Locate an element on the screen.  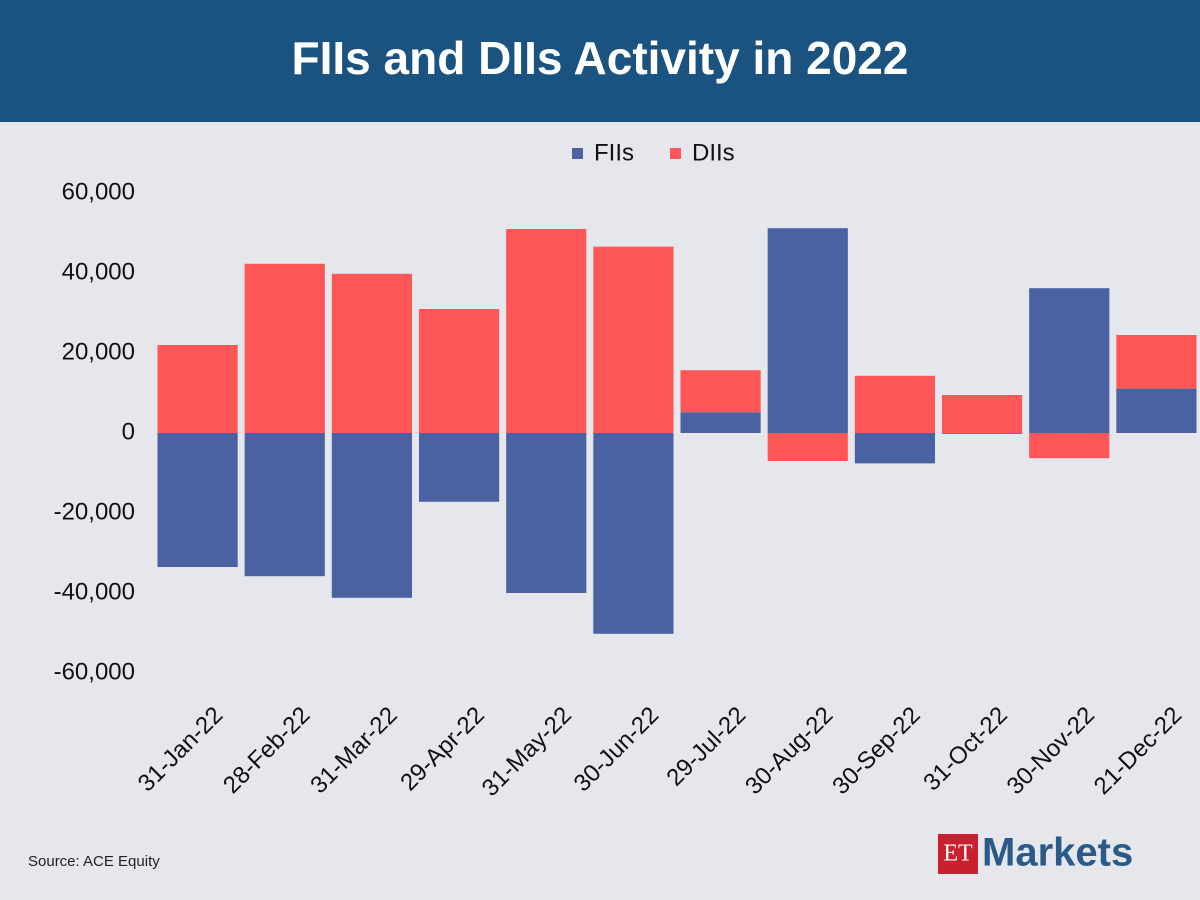
y-tick-label: 60,000 is located at coordinates (98, 191).